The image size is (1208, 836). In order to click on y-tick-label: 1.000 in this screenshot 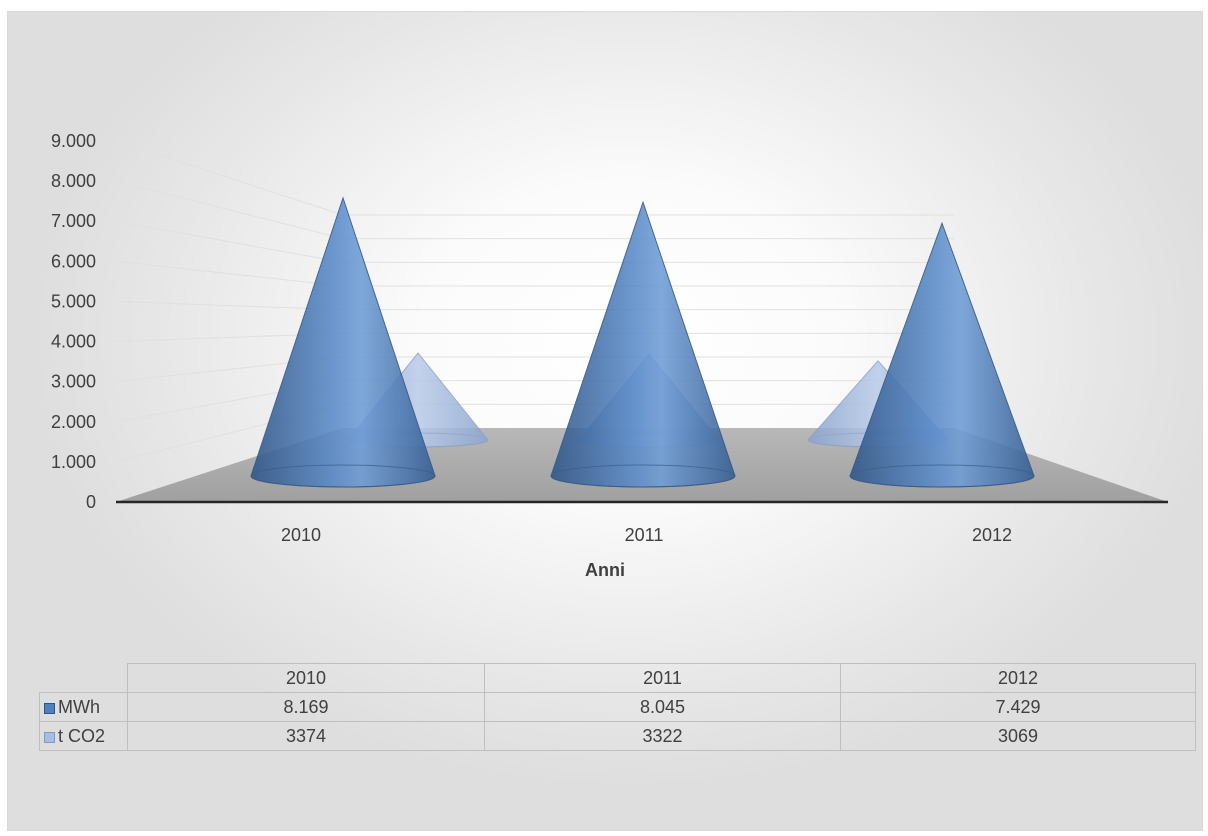, I will do `click(73, 462)`.